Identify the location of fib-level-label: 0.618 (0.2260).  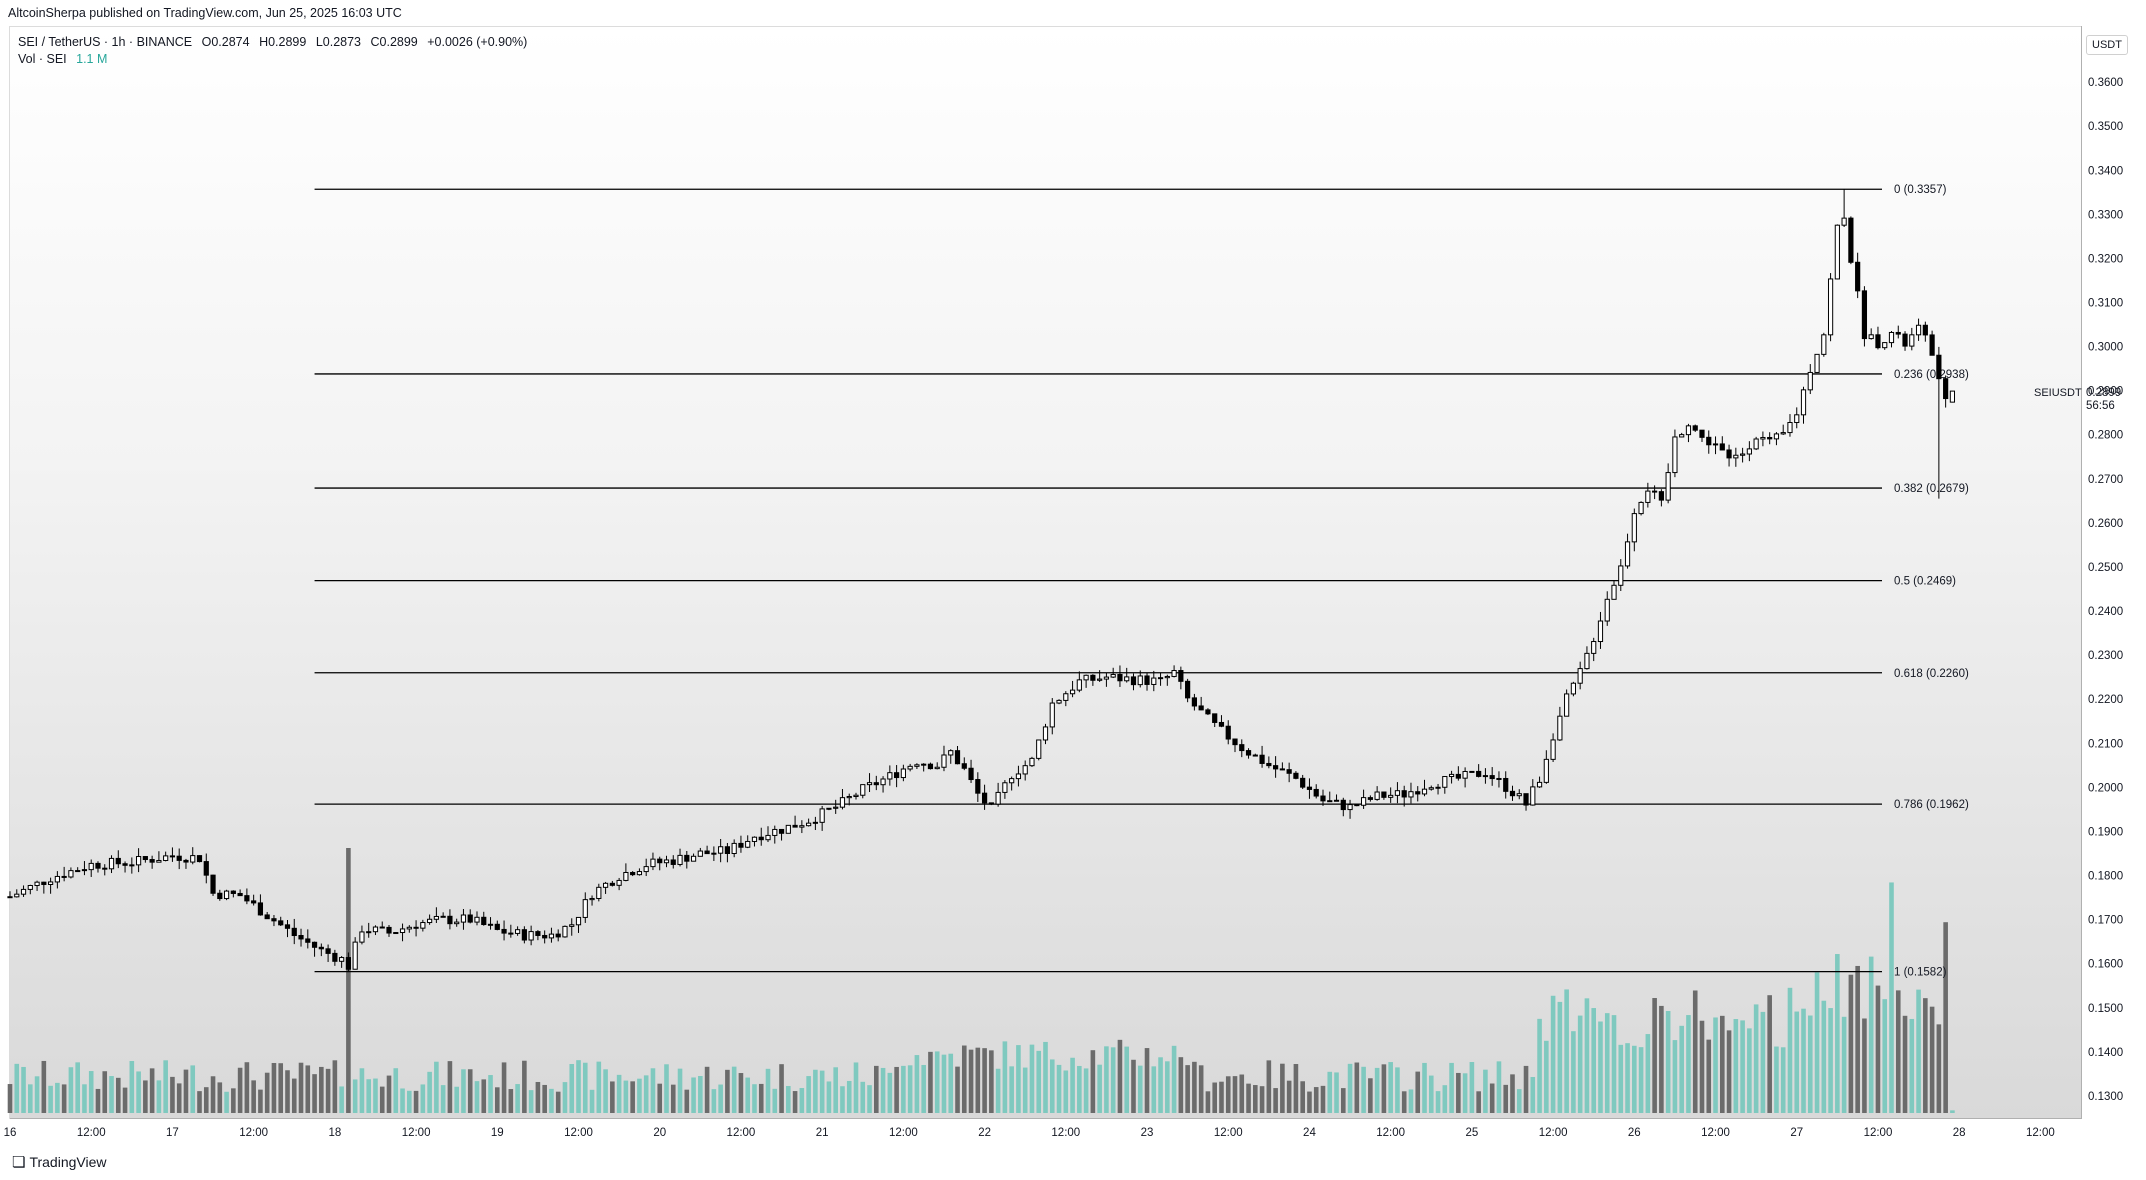
(1931, 674).